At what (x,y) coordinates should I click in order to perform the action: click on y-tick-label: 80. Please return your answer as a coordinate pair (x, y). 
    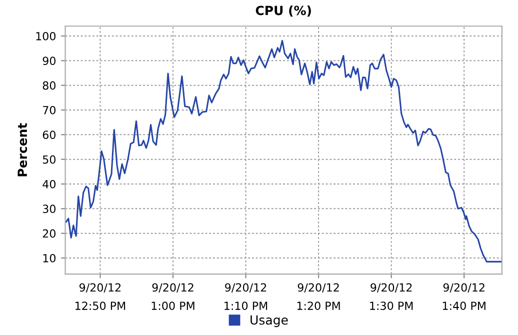
    Looking at the image, I should click on (49, 85).